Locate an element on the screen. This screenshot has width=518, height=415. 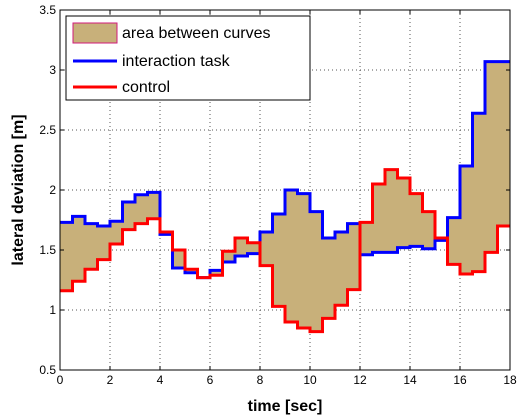
y-tick-label: 3.5 is located at coordinates (47, 10).